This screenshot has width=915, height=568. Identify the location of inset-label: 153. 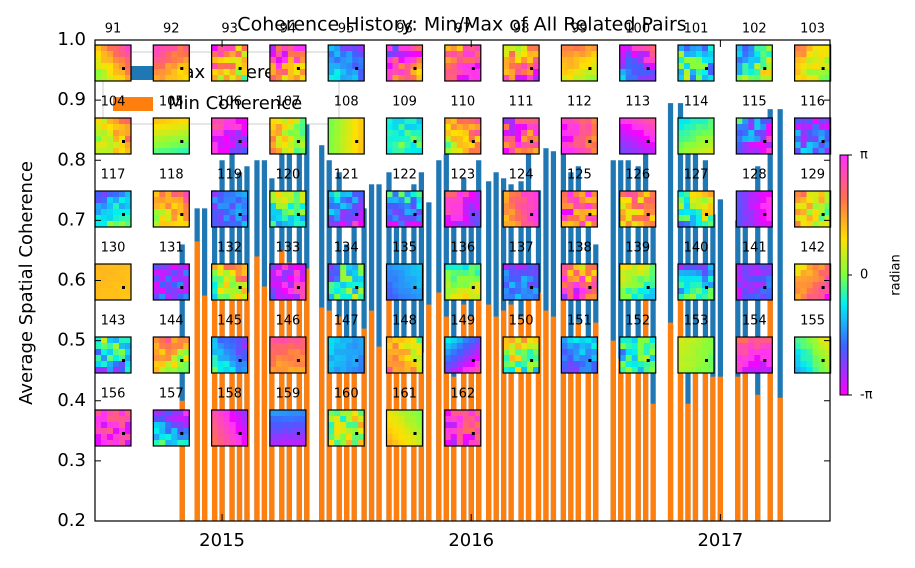
(696, 321).